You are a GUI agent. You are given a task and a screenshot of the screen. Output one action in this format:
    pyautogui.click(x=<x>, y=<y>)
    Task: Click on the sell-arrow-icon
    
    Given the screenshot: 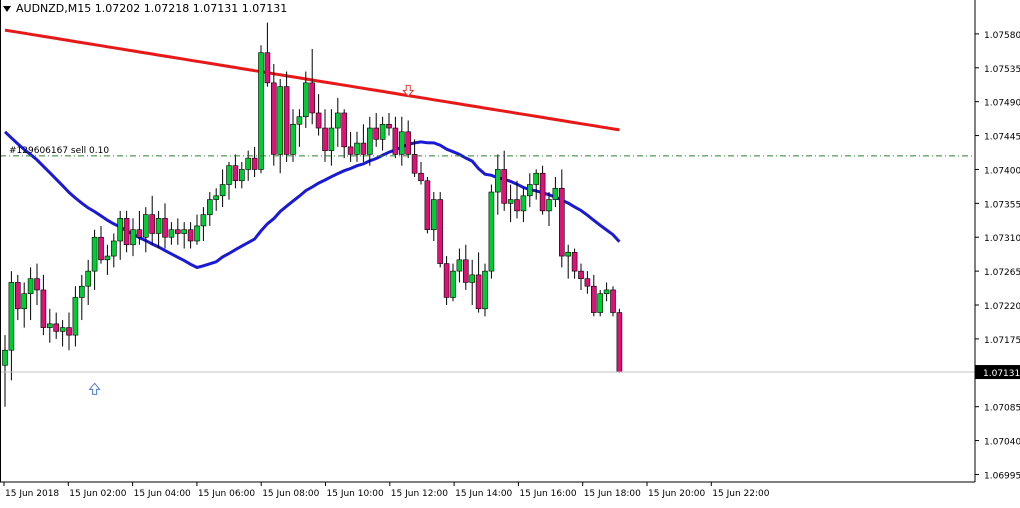 What is the action you would take?
    pyautogui.click(x=408, y=91)
    